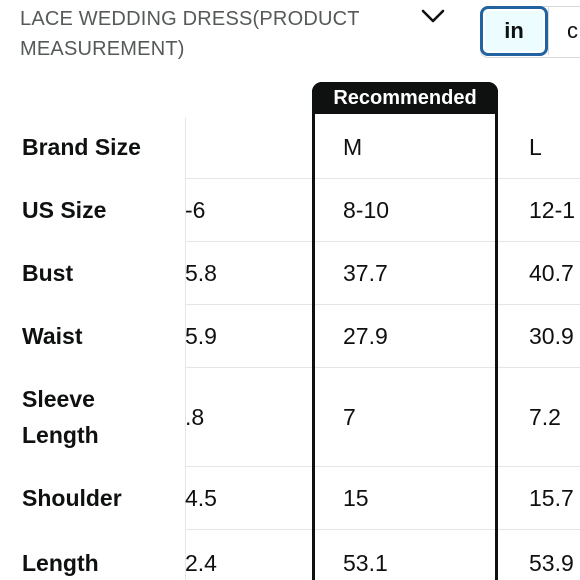 This screenshot has width=580, height=580. I want to click on cell-us-size-m: 8-10, so click(366, 210).